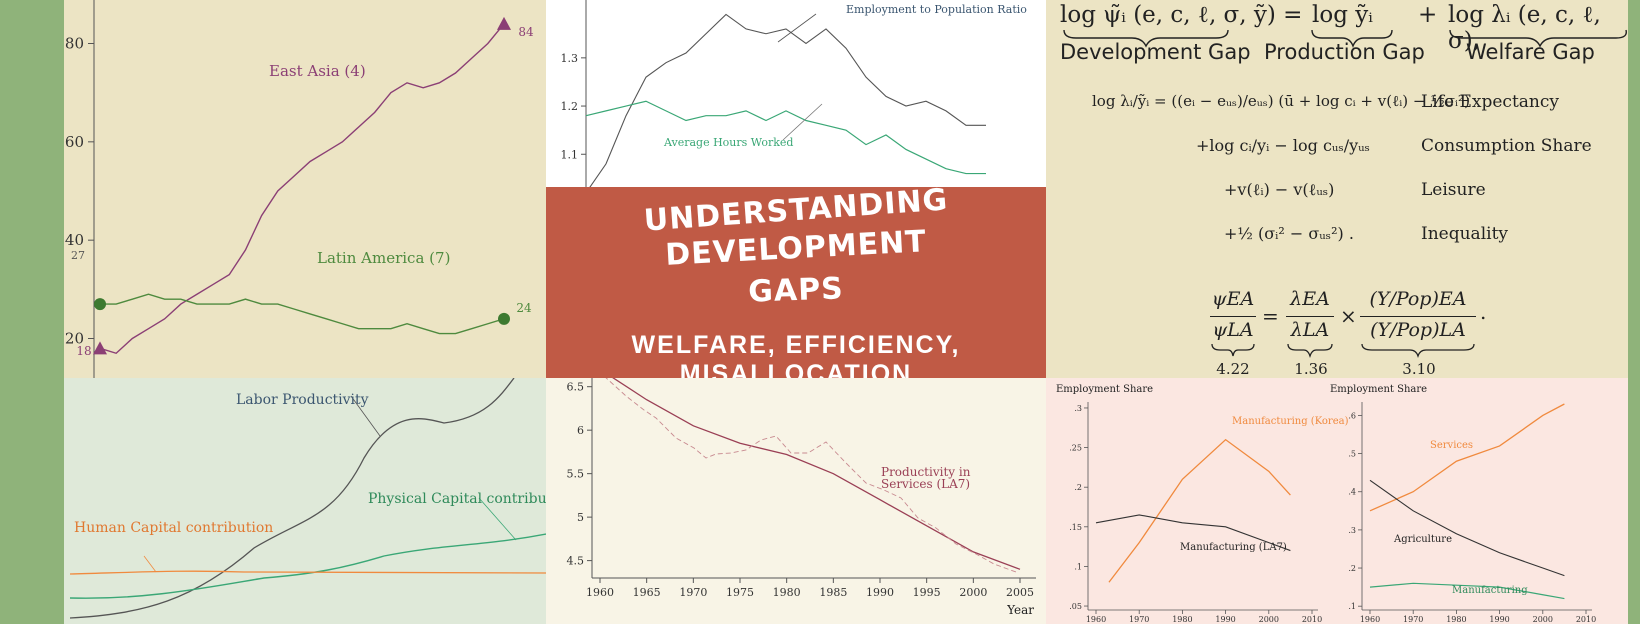 This screenshot has height=624, width=1640. Describe the element at coordinates (927, 478) in the screenshot. I see `label-services-productivity: Productivity in Services (LA7)` at that location.